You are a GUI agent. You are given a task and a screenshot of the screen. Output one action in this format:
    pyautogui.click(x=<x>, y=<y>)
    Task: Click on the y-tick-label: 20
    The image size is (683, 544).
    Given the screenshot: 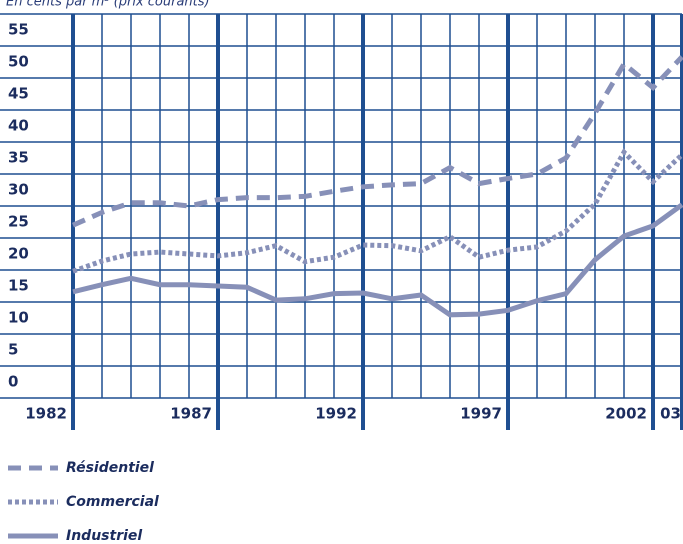 What is the action you would take?
    pyautogui.click(x=18, y=254)
    